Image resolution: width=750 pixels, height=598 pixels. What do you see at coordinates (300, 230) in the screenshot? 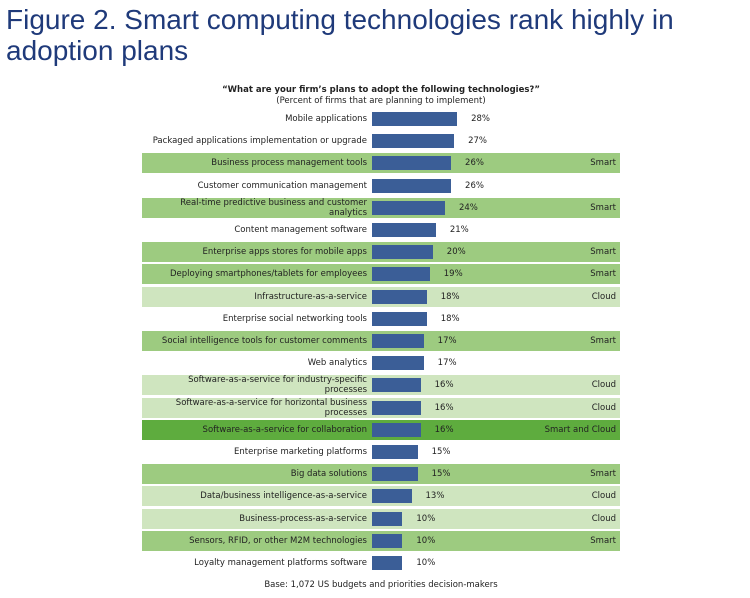
I see `category-text: Content management software` at bounding box center [300, 230].